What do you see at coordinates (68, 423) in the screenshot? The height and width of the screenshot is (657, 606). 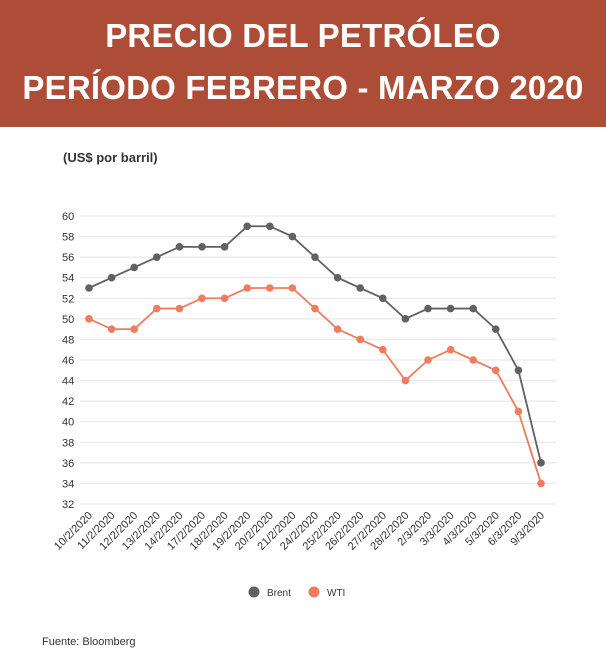 I see `y-tick-label: 40` at bounding box center [68, 423].